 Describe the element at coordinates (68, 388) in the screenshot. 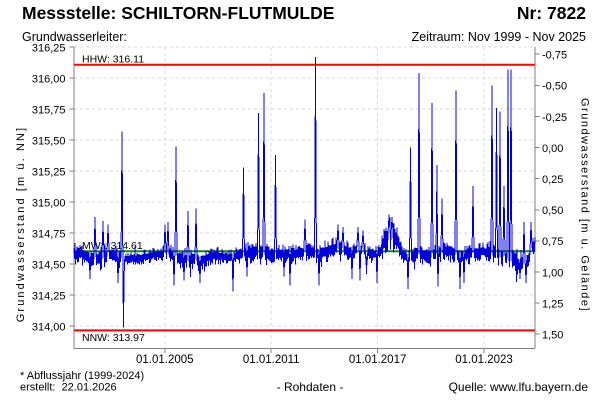

I see `svg-text: erstellt: 22.01.2026` at that location.